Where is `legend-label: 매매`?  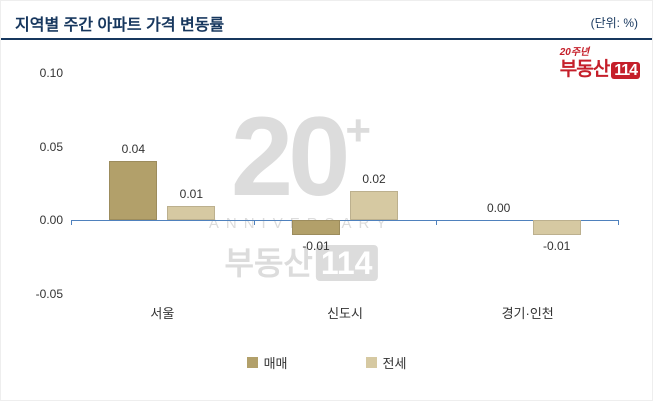 legend-label: 매매 is located at coordinates (275, 363).